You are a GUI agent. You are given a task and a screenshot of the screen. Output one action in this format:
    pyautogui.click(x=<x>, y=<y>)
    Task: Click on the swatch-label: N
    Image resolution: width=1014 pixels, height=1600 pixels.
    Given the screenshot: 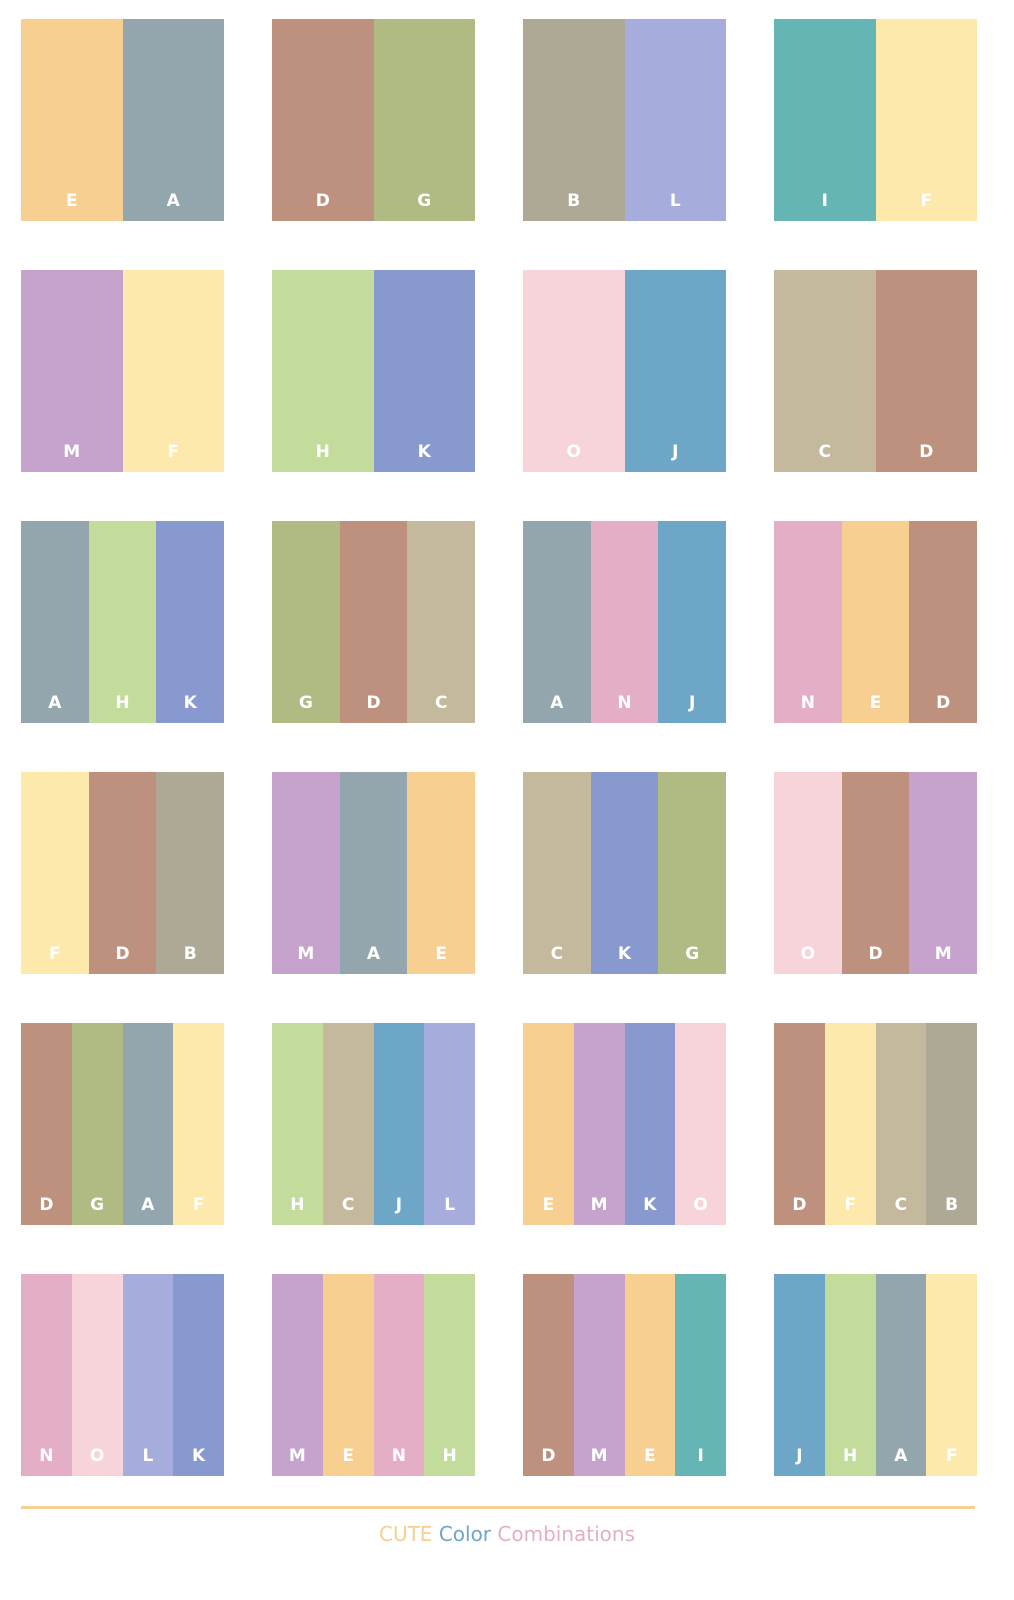 What is the action you would take?
    pyautogui.click(x=624, y=703)
    